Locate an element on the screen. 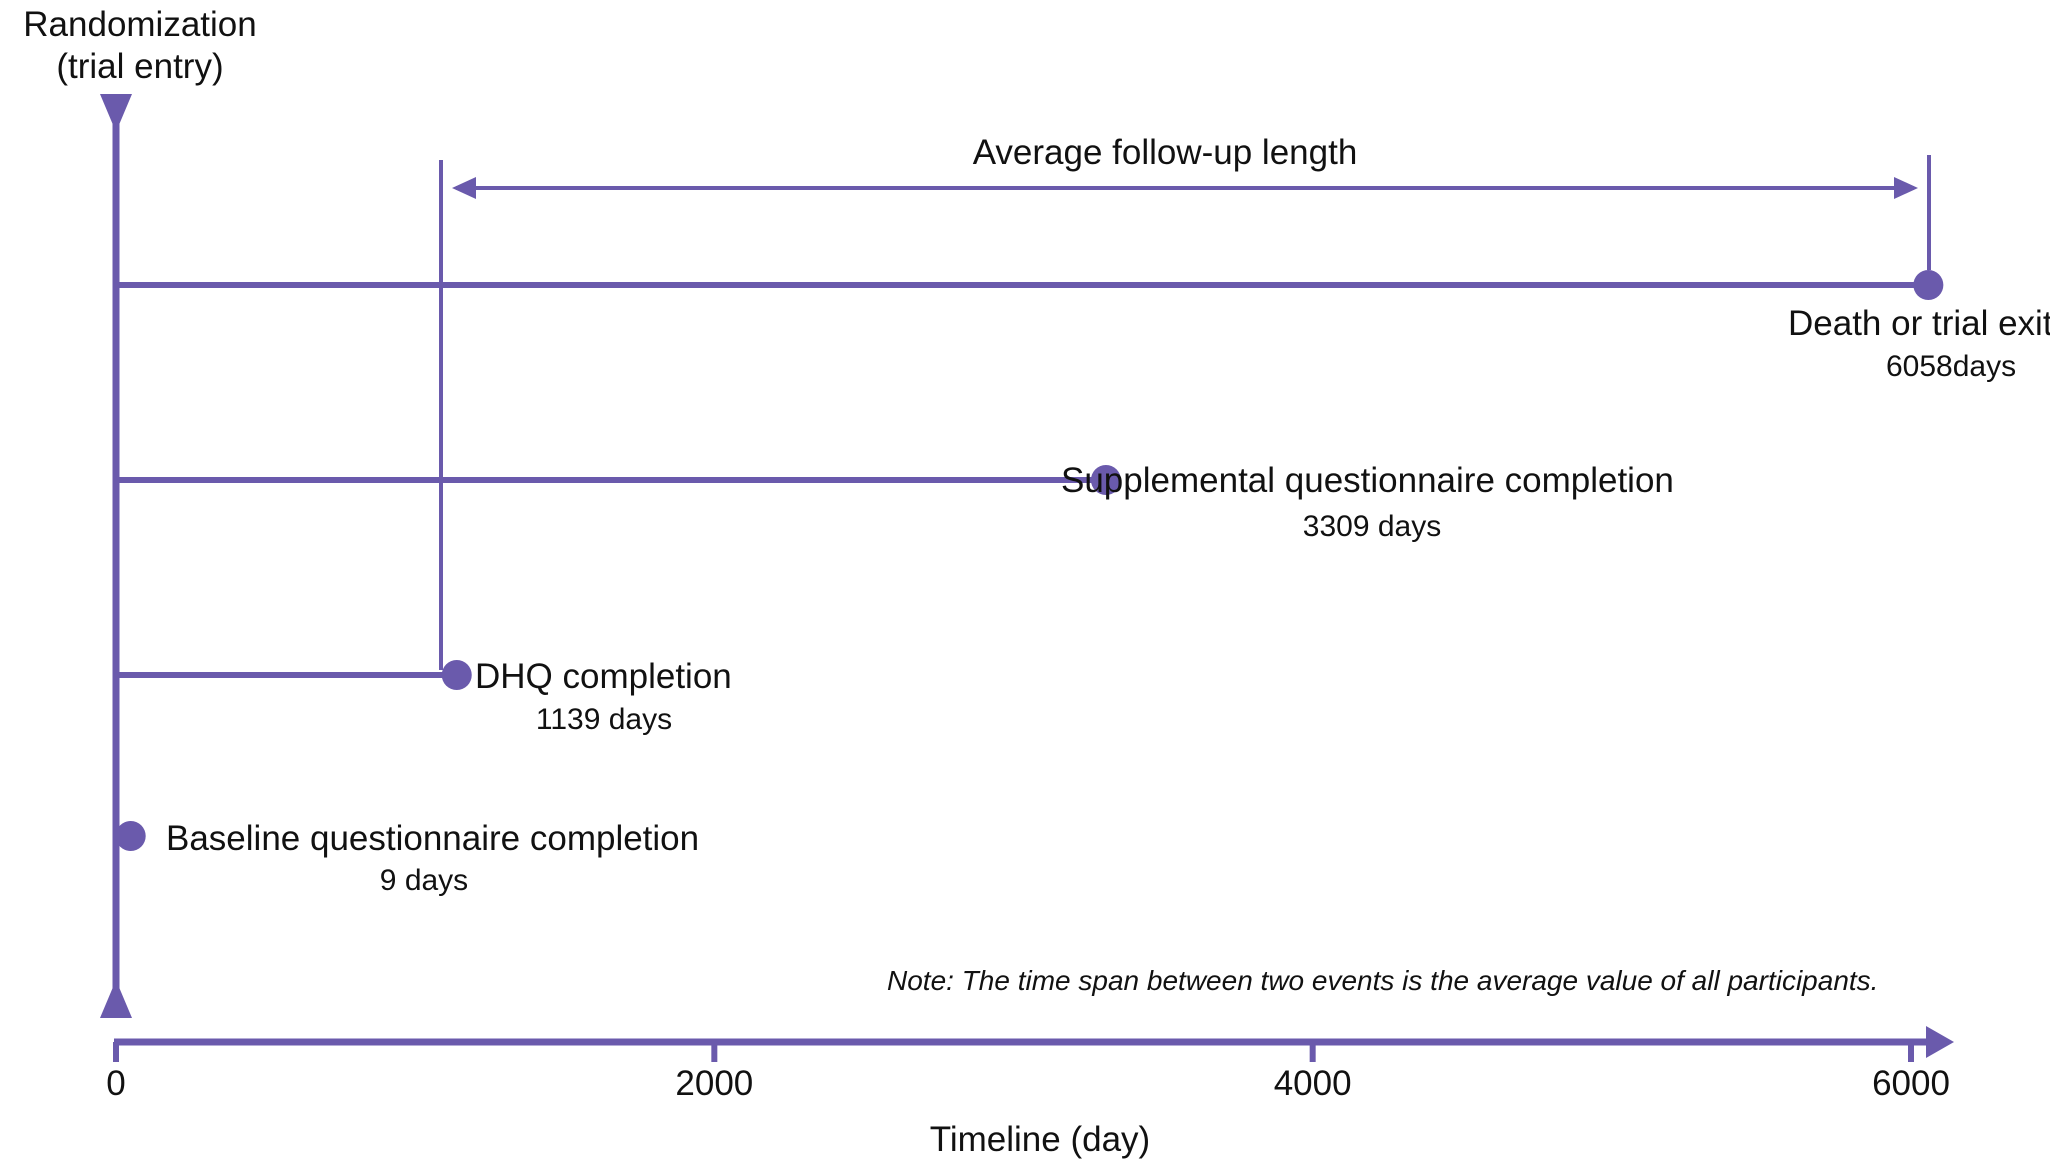 This screenshot has width=2050, height=1172. follow-up-span-label: Average follow-up length is located at coordinates (1165, 152).